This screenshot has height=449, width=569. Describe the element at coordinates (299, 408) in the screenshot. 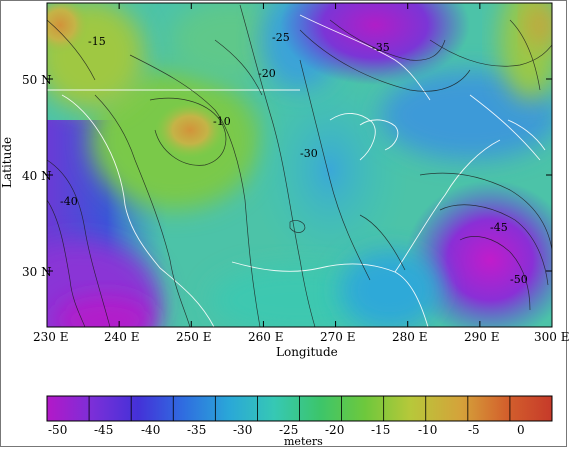

I see `colorbar` at that location.